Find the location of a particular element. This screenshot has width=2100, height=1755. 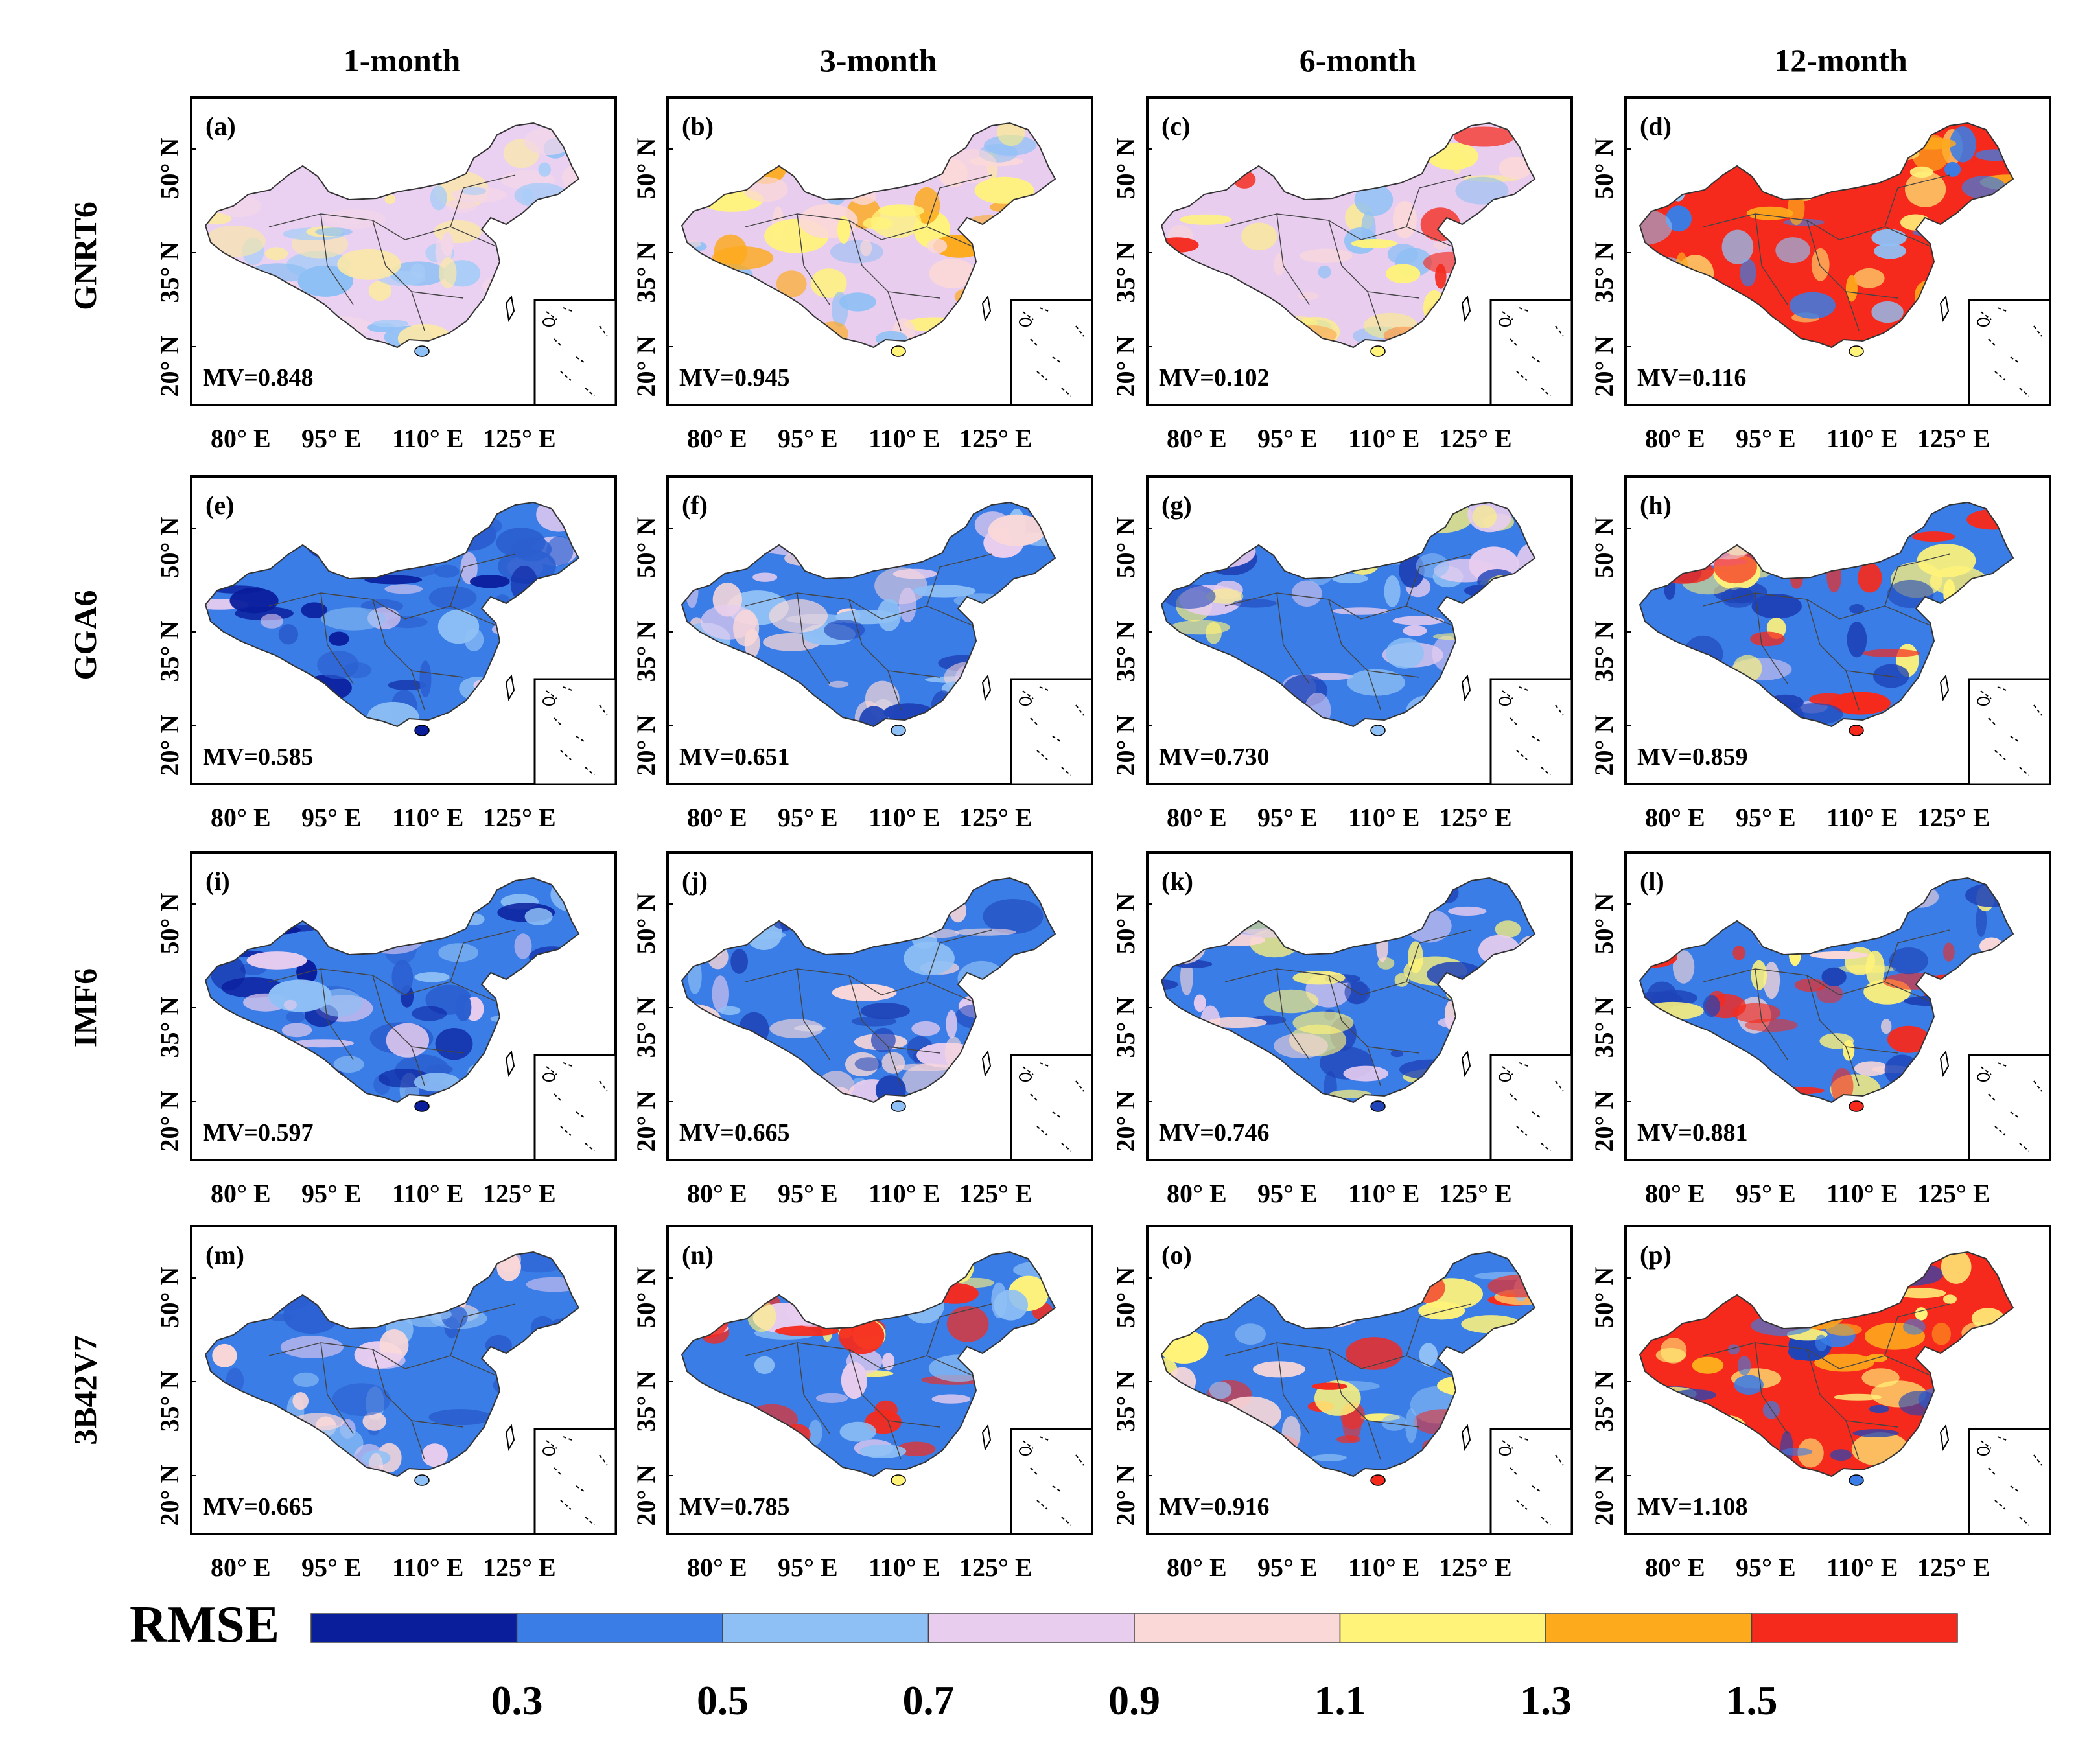

mean-value: MV=0.916 is located at coordinates (1214, 1506).